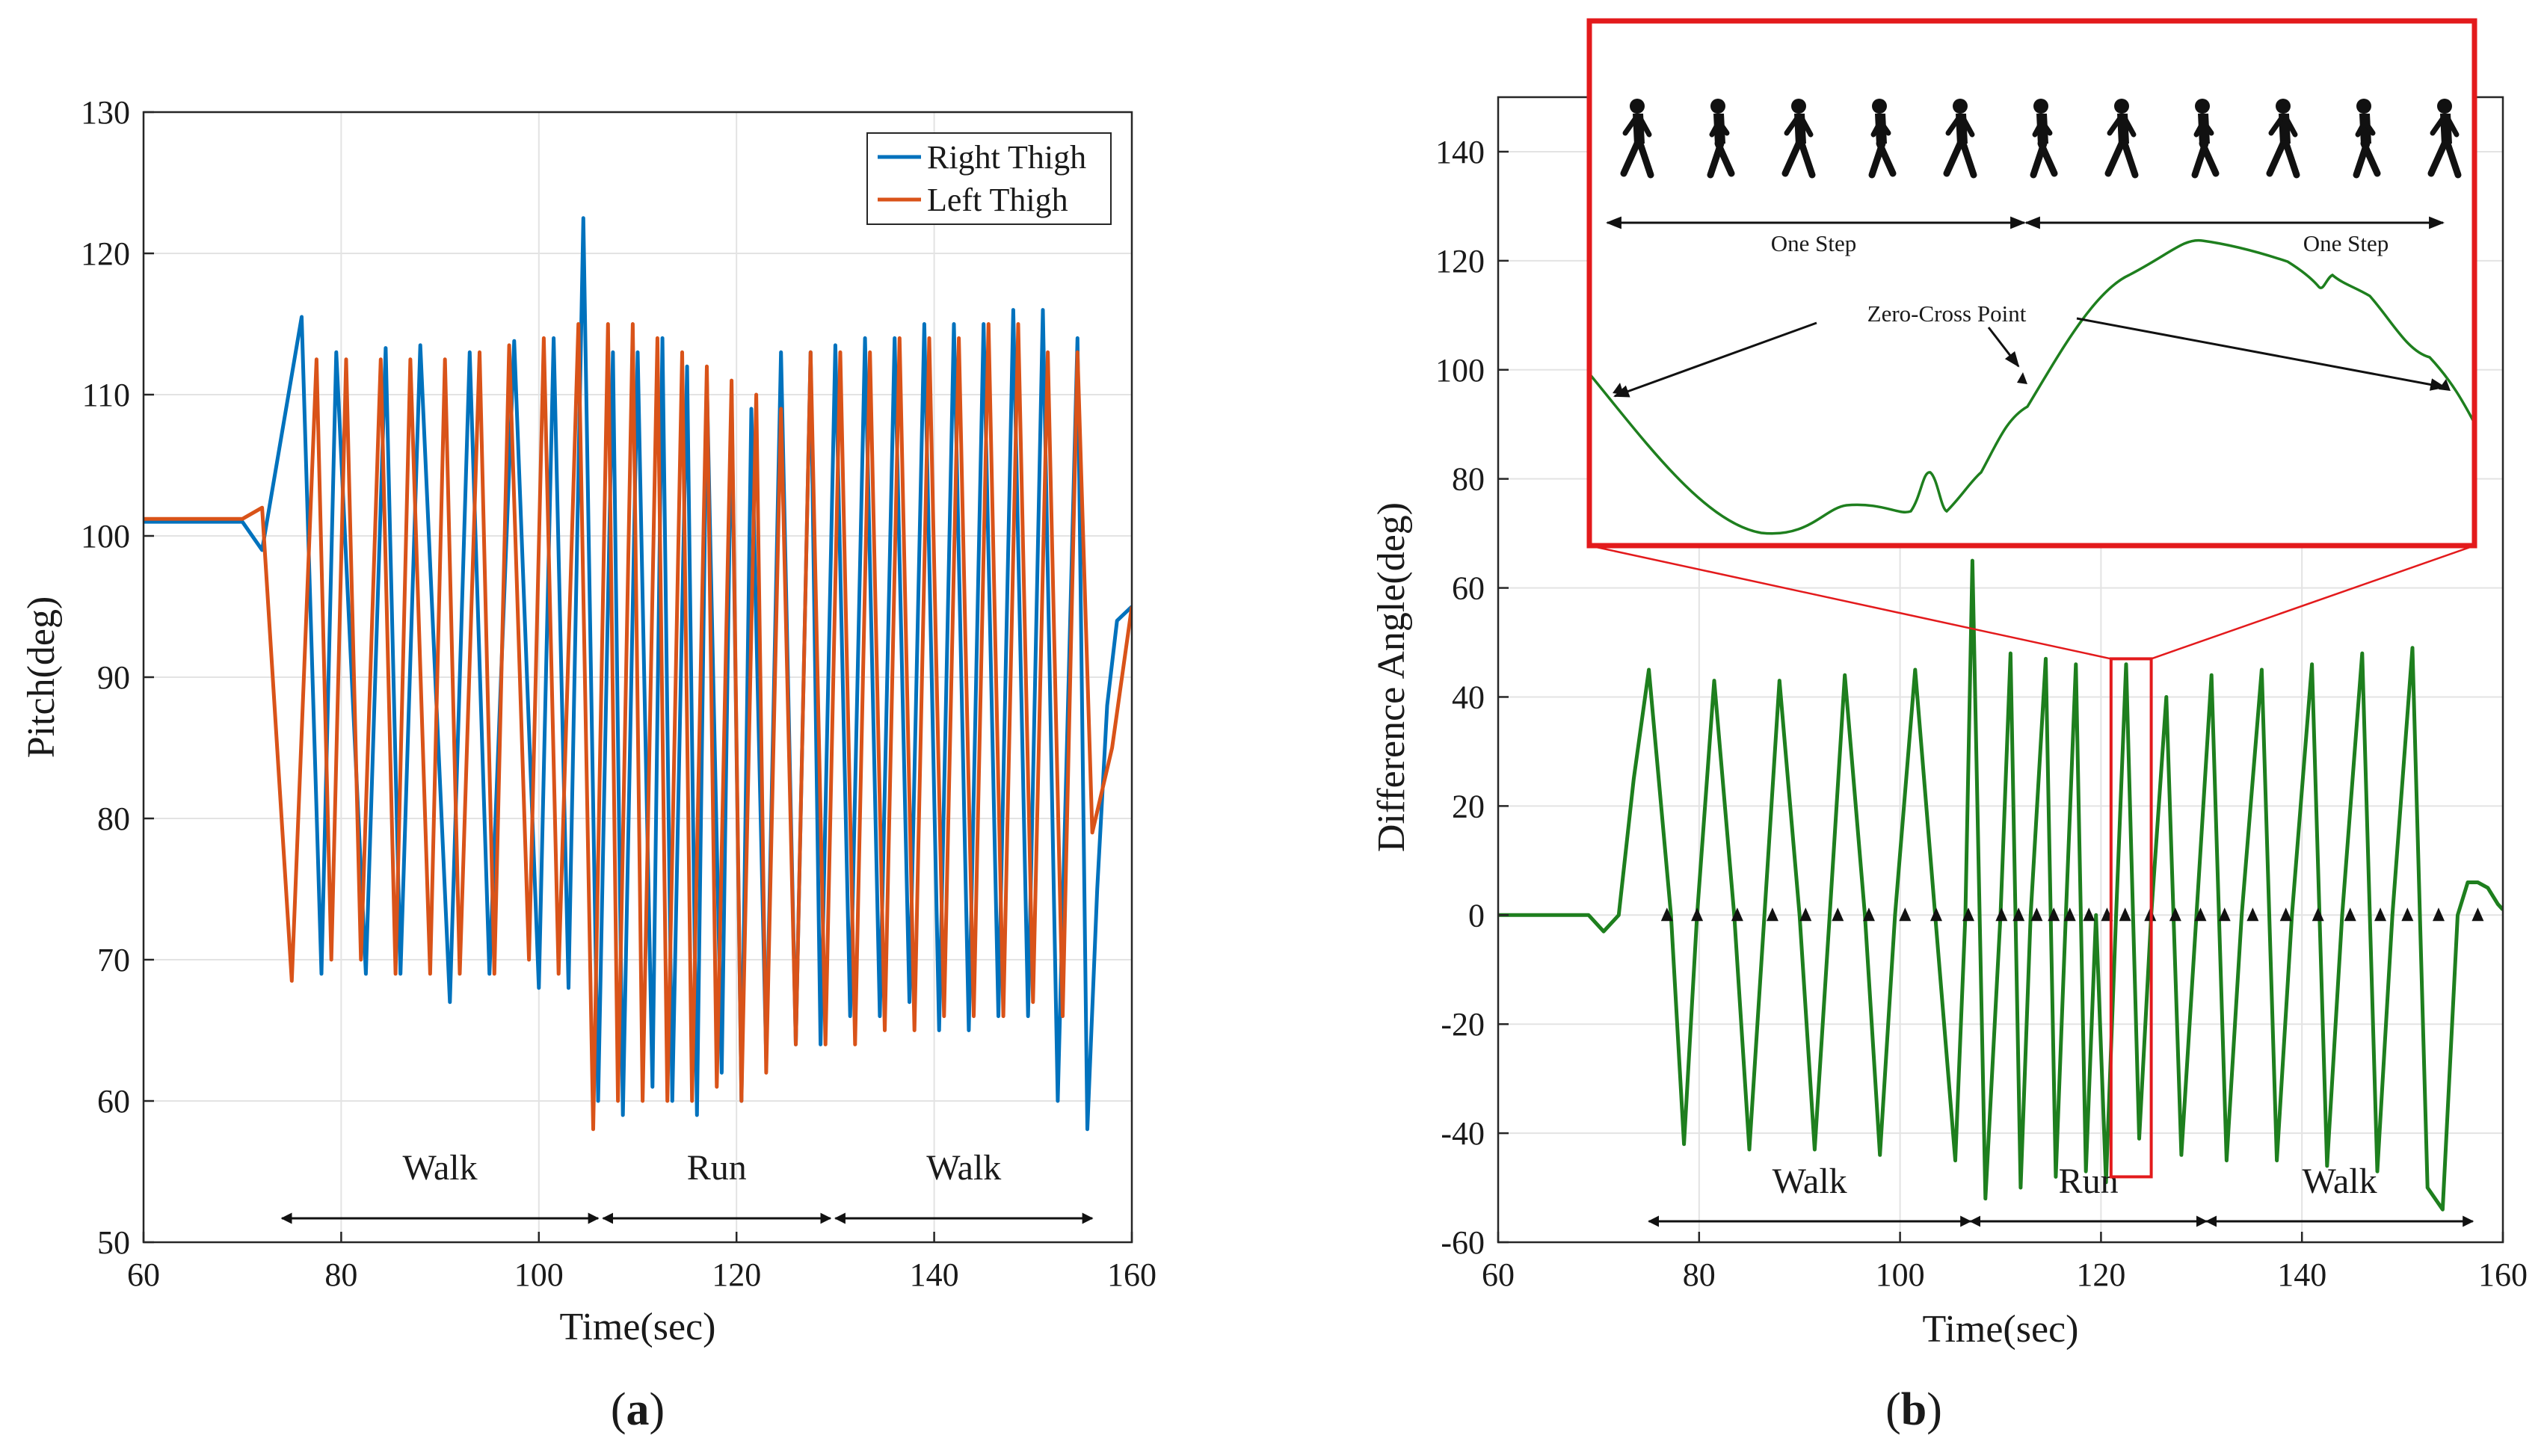 The height and width of the screenshot is (1456, 2547). I want to click on inset-runner-silhouettes, so click(2041, 139).